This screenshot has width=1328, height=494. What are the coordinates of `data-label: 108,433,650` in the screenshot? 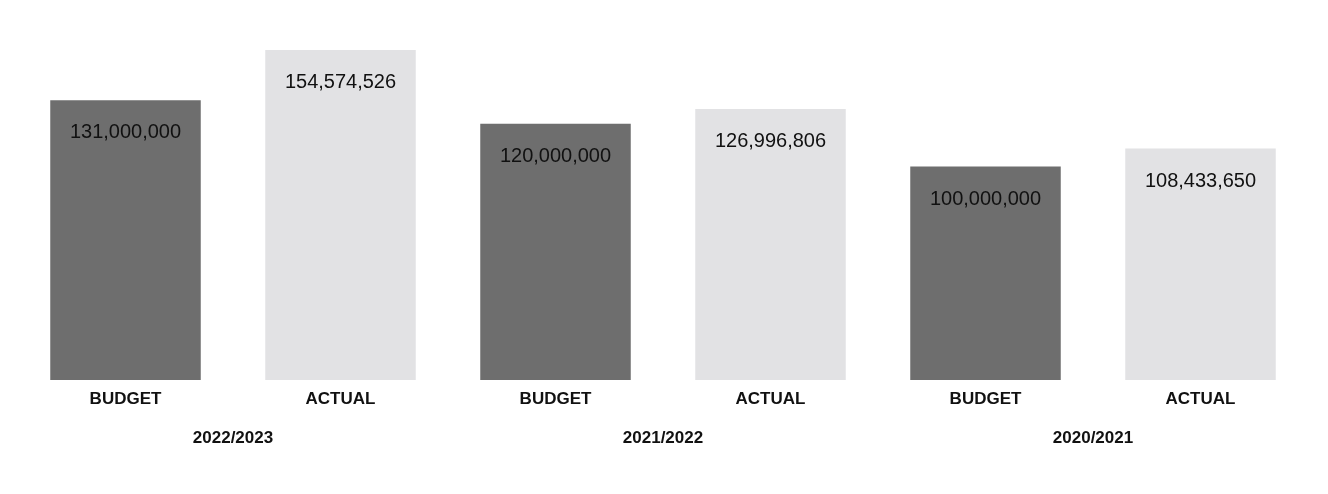 It's located at (1200, 179).